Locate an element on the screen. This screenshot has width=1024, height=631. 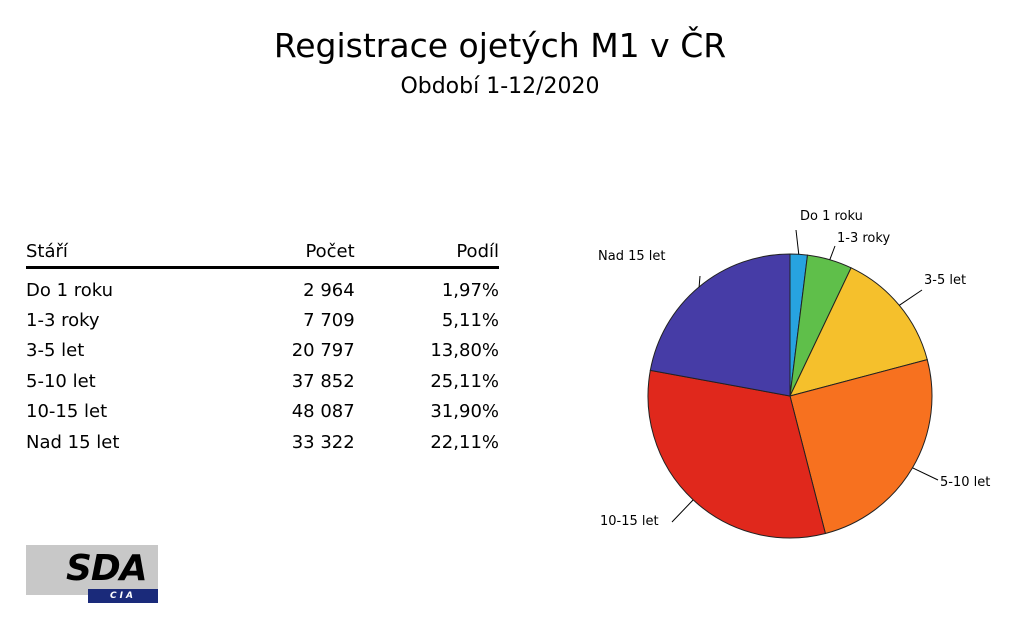
table-row: 3-5 let 20 797 13,80% is located at coordinates (262, 351).